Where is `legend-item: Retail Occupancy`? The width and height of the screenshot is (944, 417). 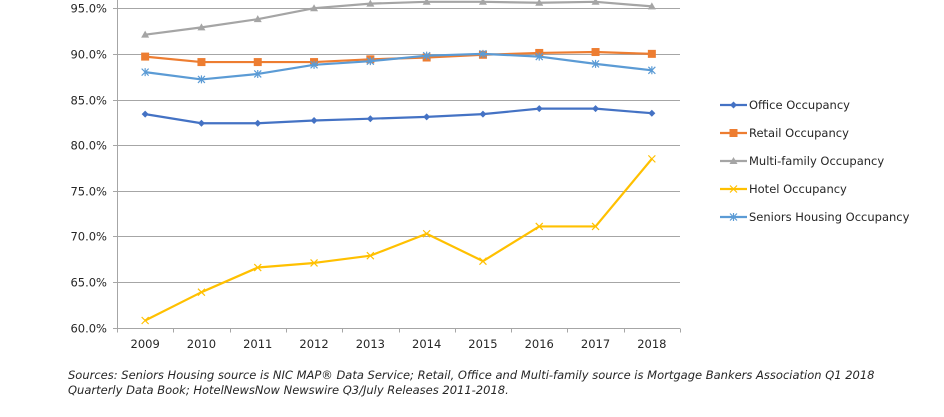 legend-item: Retail Occupancy is located at coordinates (784, 133).